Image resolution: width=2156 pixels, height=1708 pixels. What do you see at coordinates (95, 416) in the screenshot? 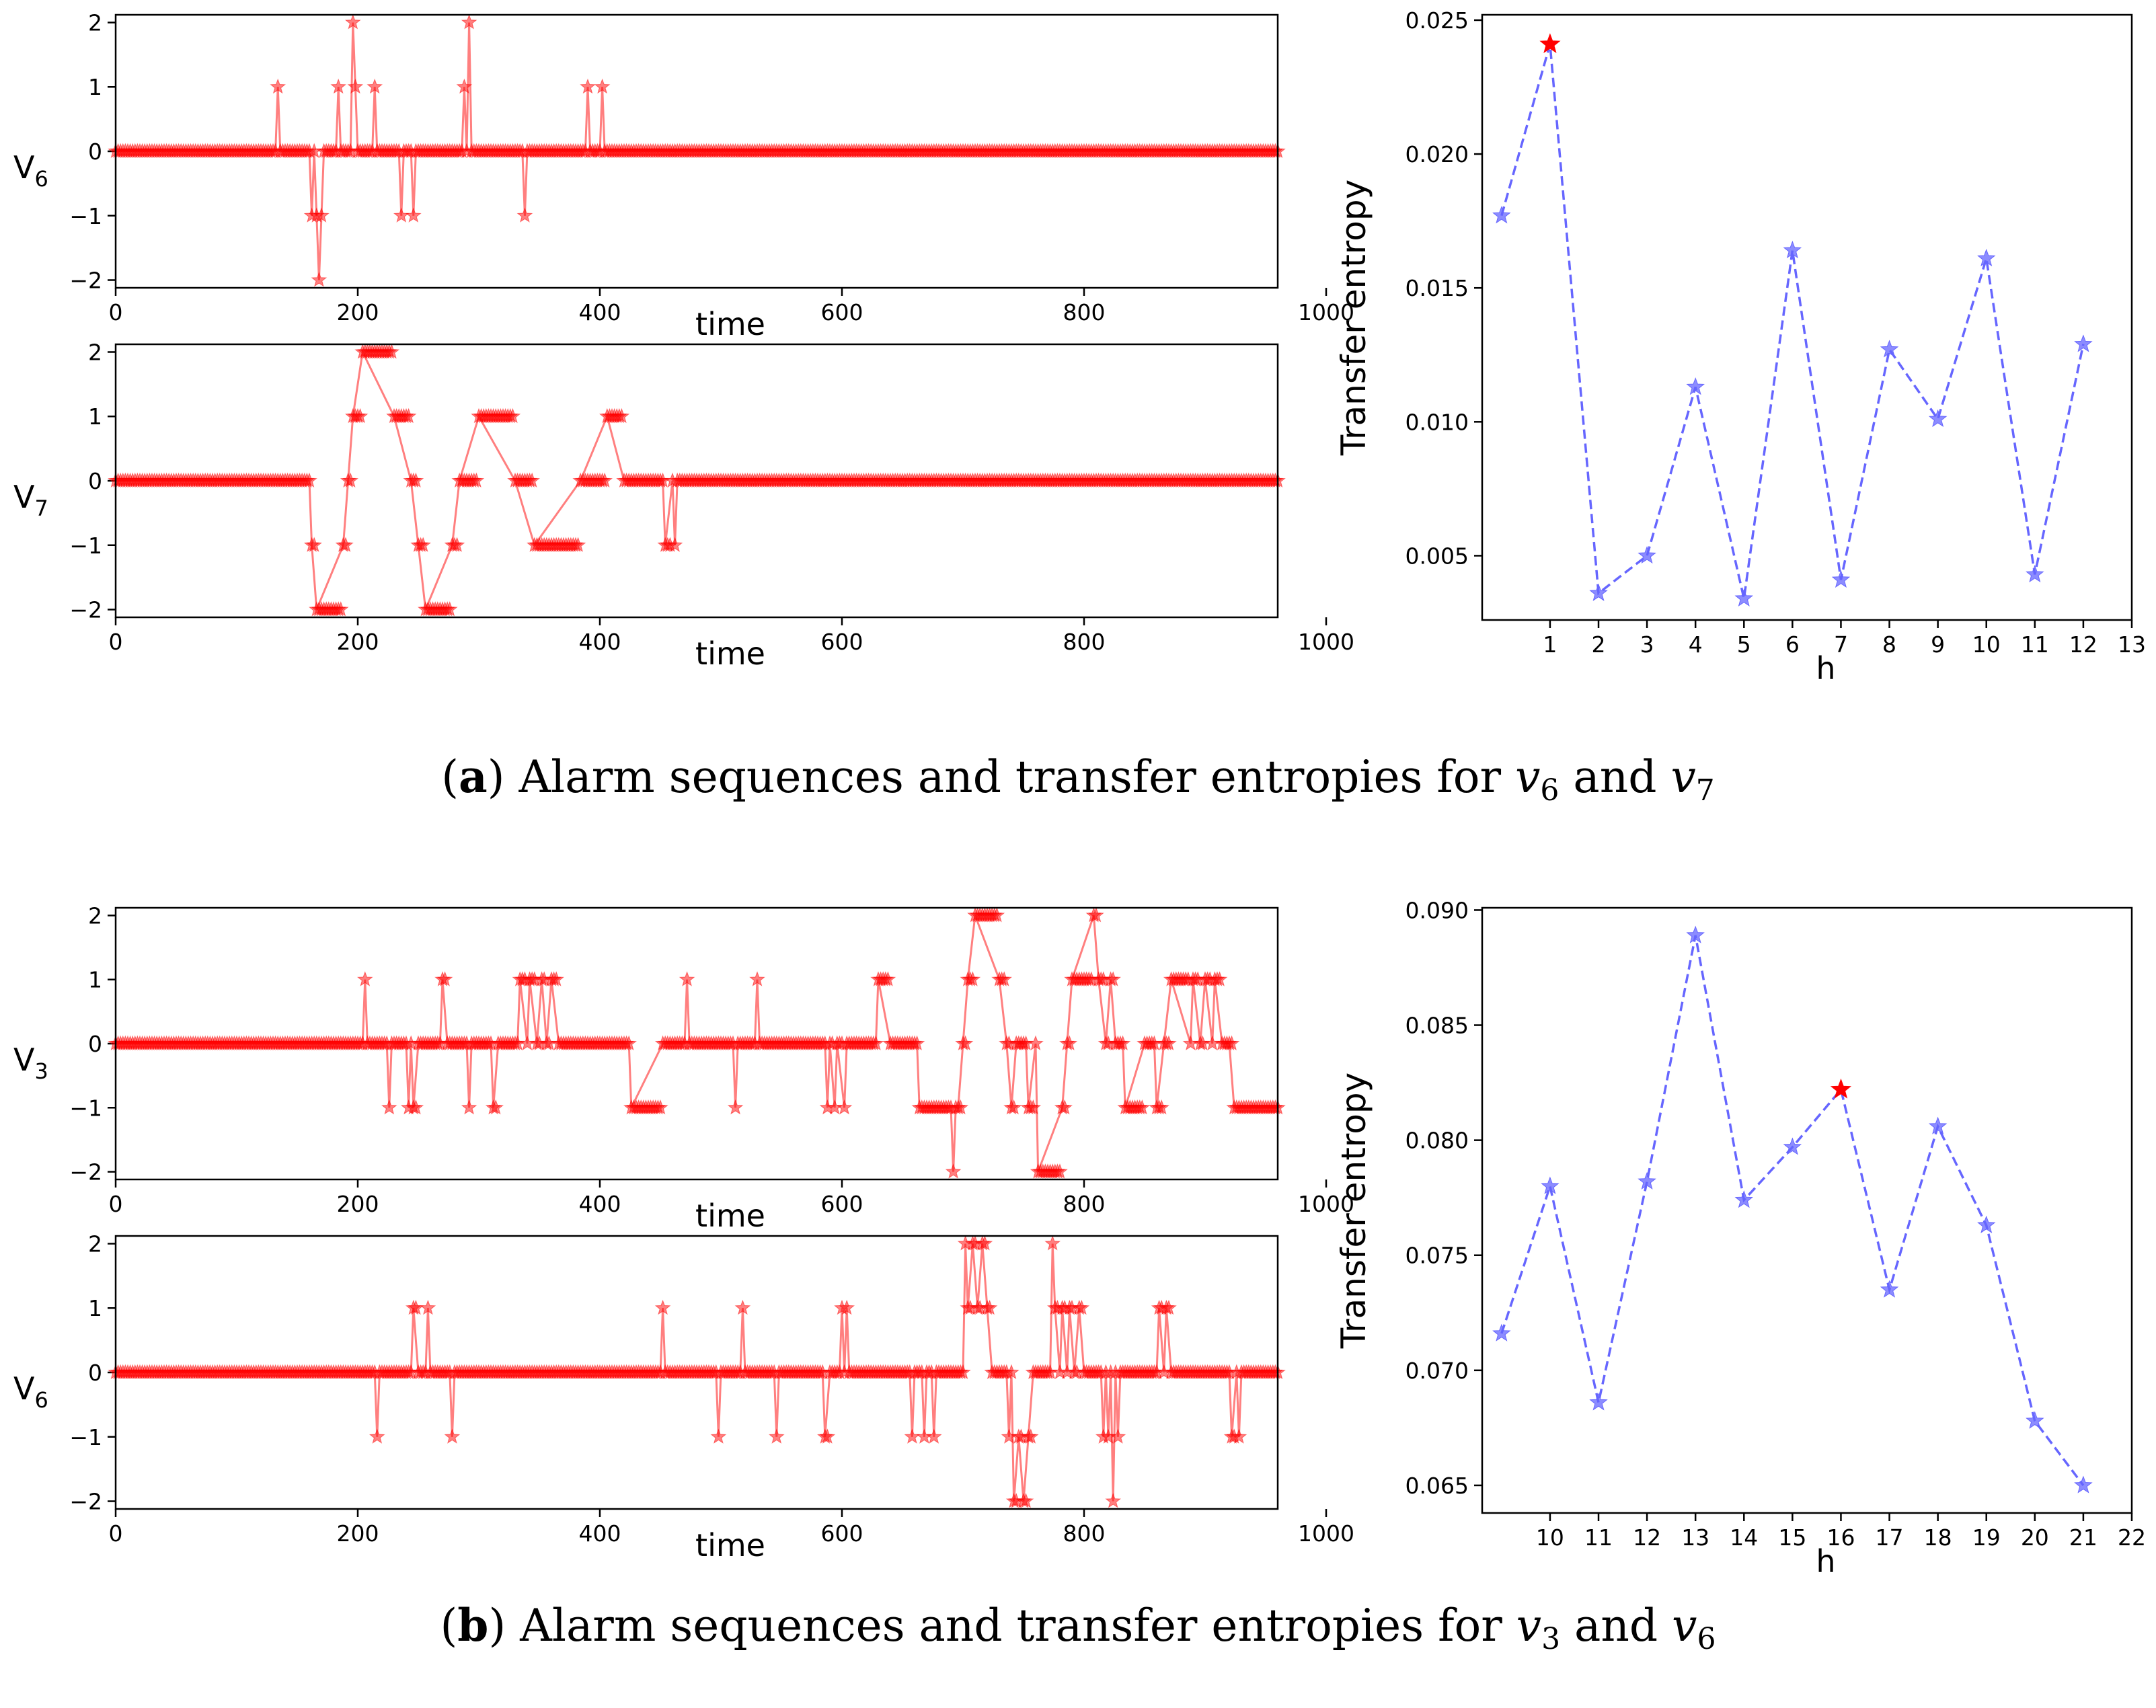
I see `y-tick-label: 1` at bounding box center [95, 416].